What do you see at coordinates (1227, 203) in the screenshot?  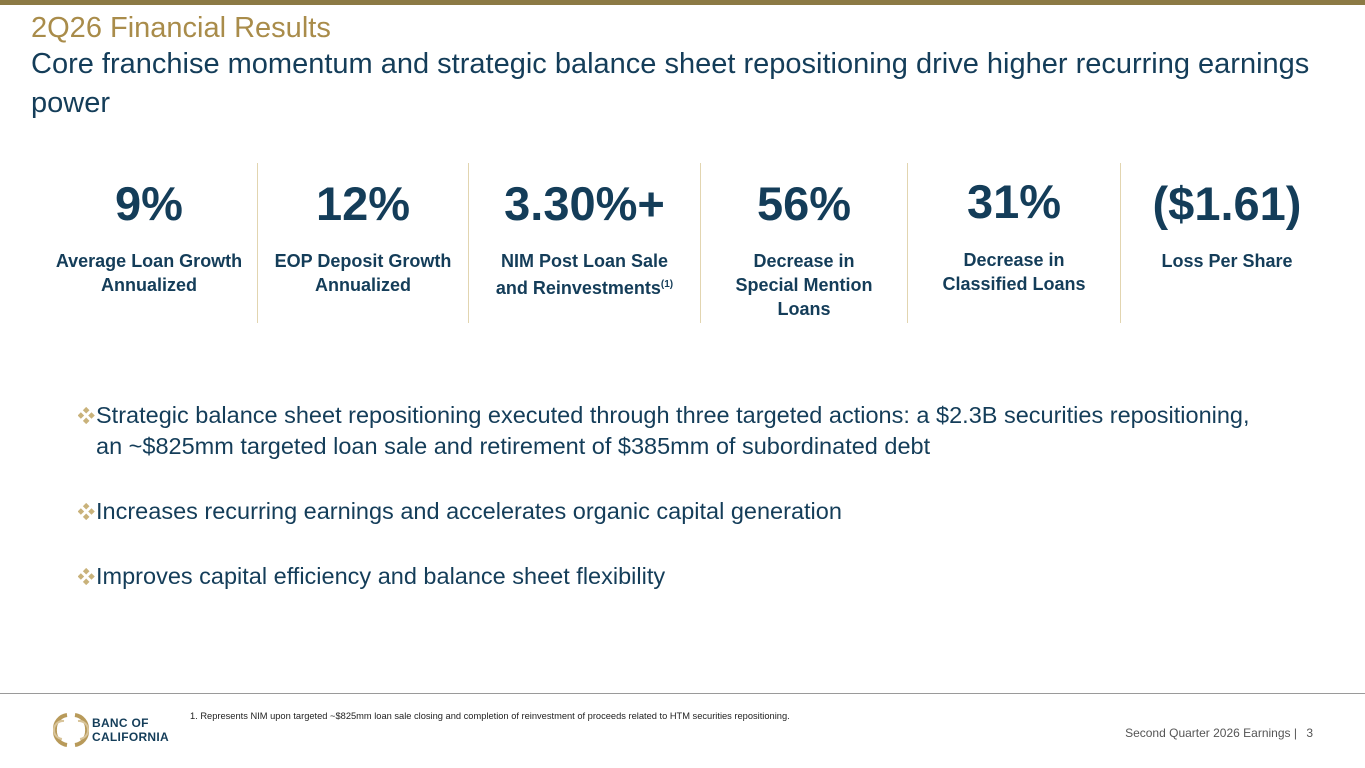 I see `metric-value: ($1.61)` at bounding box center [1227, 203].